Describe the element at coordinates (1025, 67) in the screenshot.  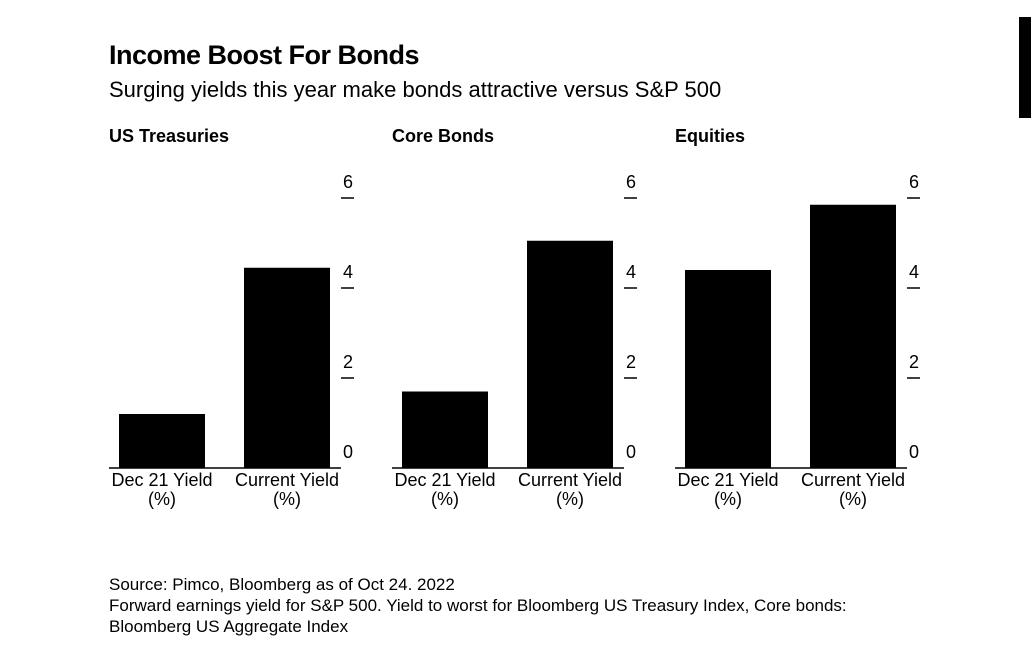
I see `brand-bar` at that location.